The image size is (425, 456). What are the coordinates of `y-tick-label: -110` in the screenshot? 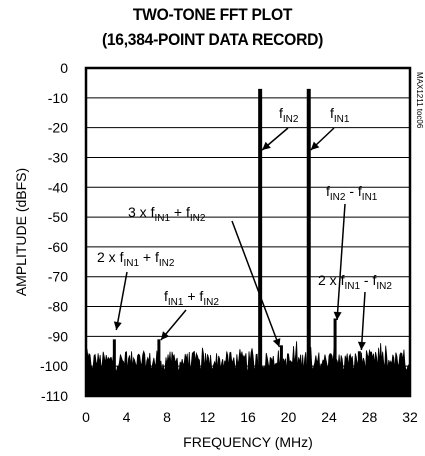 It's located at (54, 396).